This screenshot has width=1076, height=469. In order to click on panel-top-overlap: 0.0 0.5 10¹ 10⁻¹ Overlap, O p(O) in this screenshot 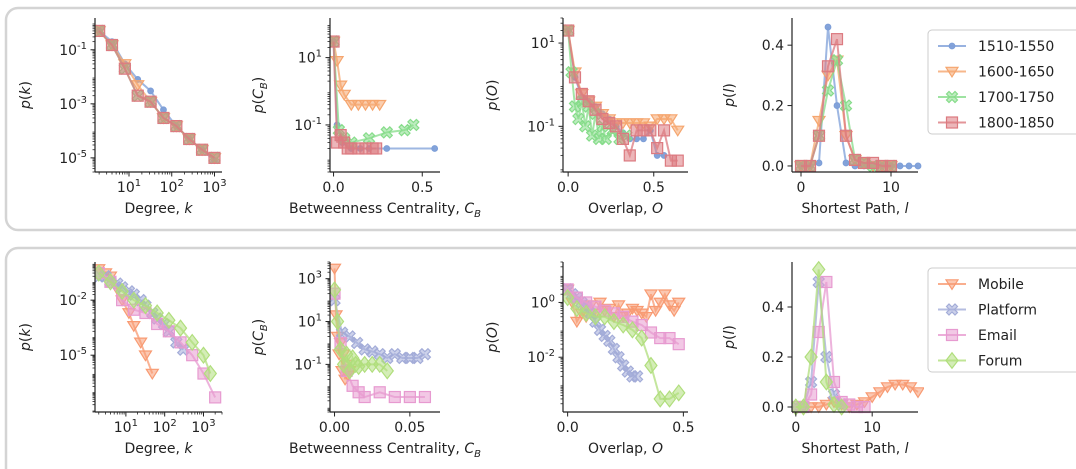, I will do `click(586, 117)`.